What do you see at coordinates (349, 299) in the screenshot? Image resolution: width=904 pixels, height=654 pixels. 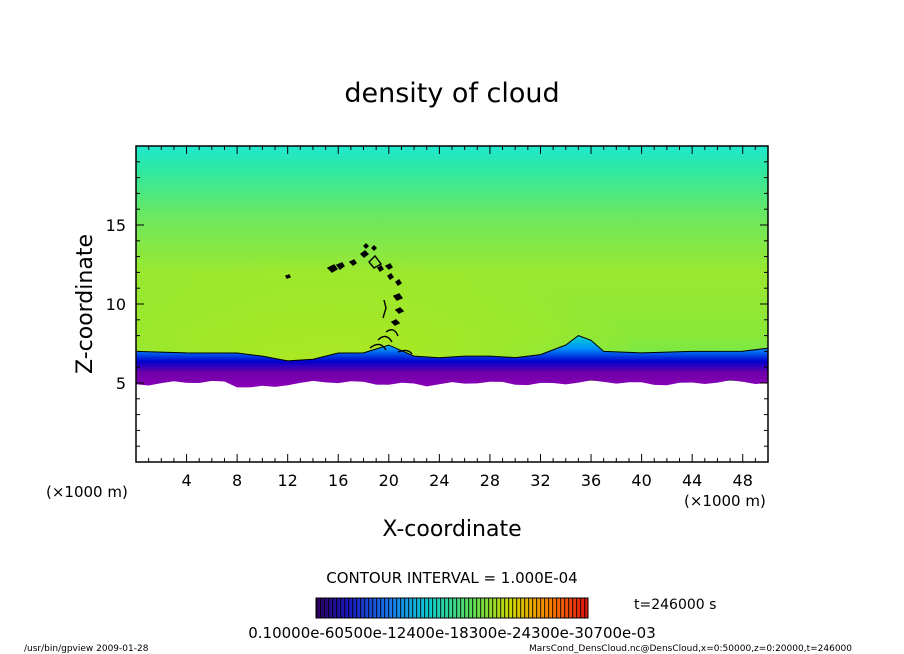 I see `cloud-fragments` at bounding box center [349, 299].